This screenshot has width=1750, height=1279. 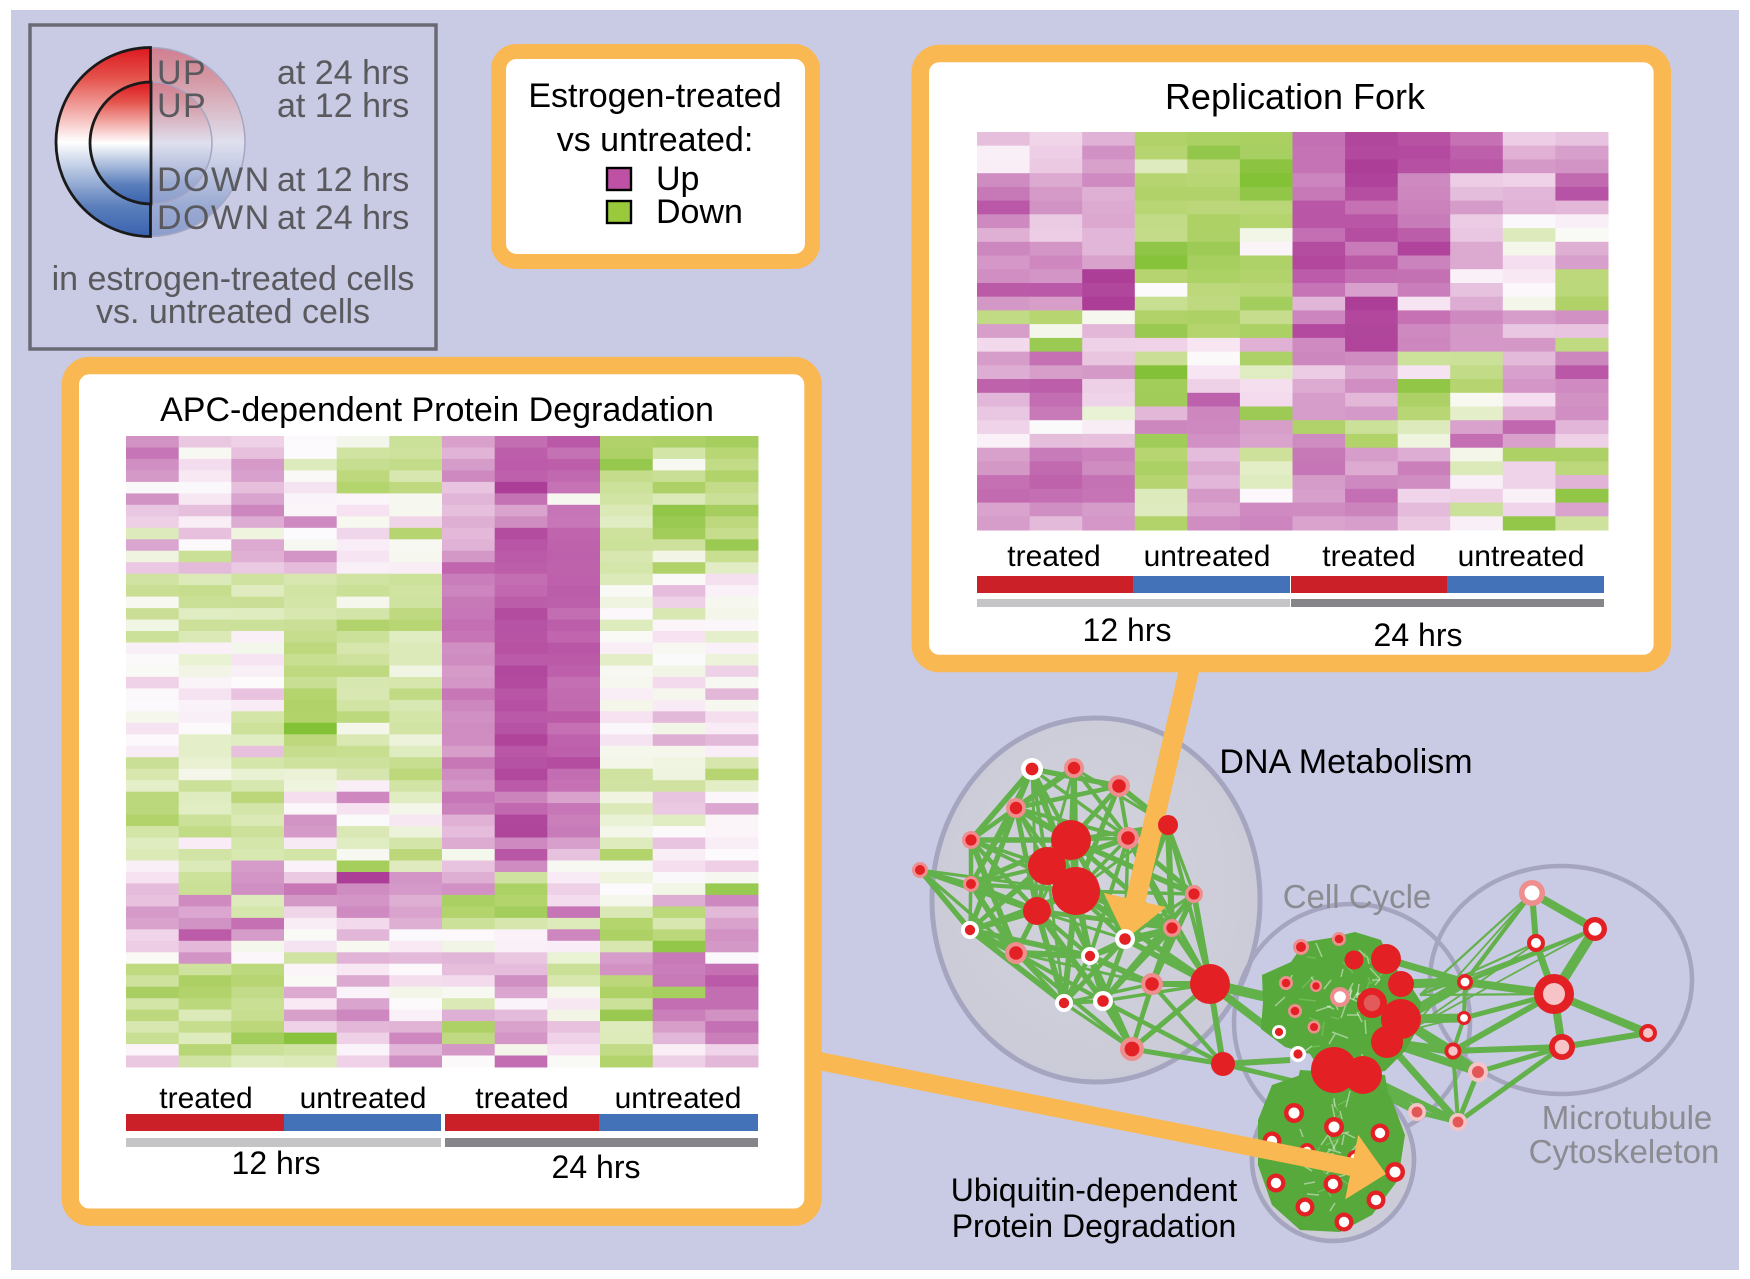 I want to click on svg-text: Cell Cycle, so click(x=1357, y=896).